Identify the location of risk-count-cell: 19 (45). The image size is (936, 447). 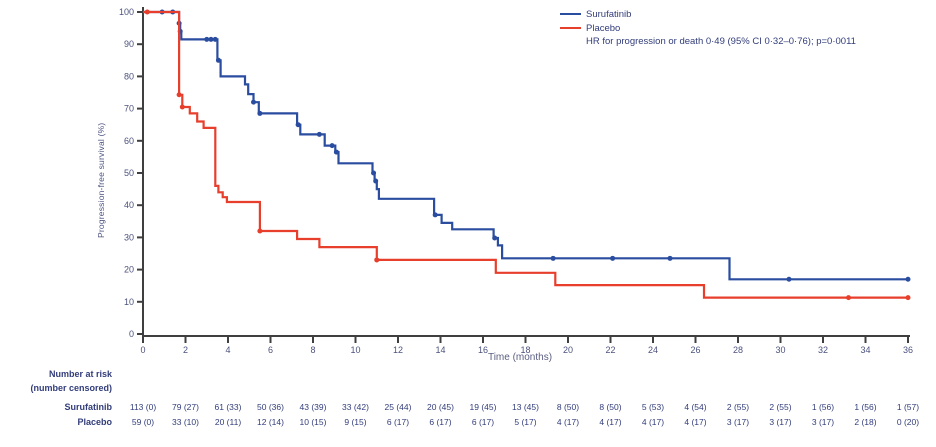
(483, 407).